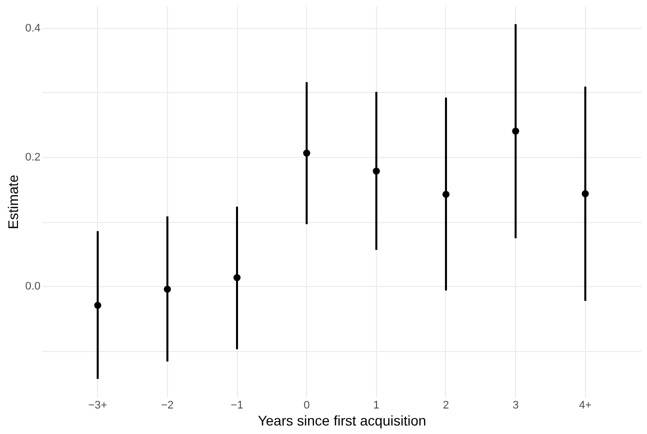 The image size is (647, 434). What do you see at coordinates (13, 202) in the screenshot?
I see `y-axis-title: Estimate` at bounding box center [13, 202].